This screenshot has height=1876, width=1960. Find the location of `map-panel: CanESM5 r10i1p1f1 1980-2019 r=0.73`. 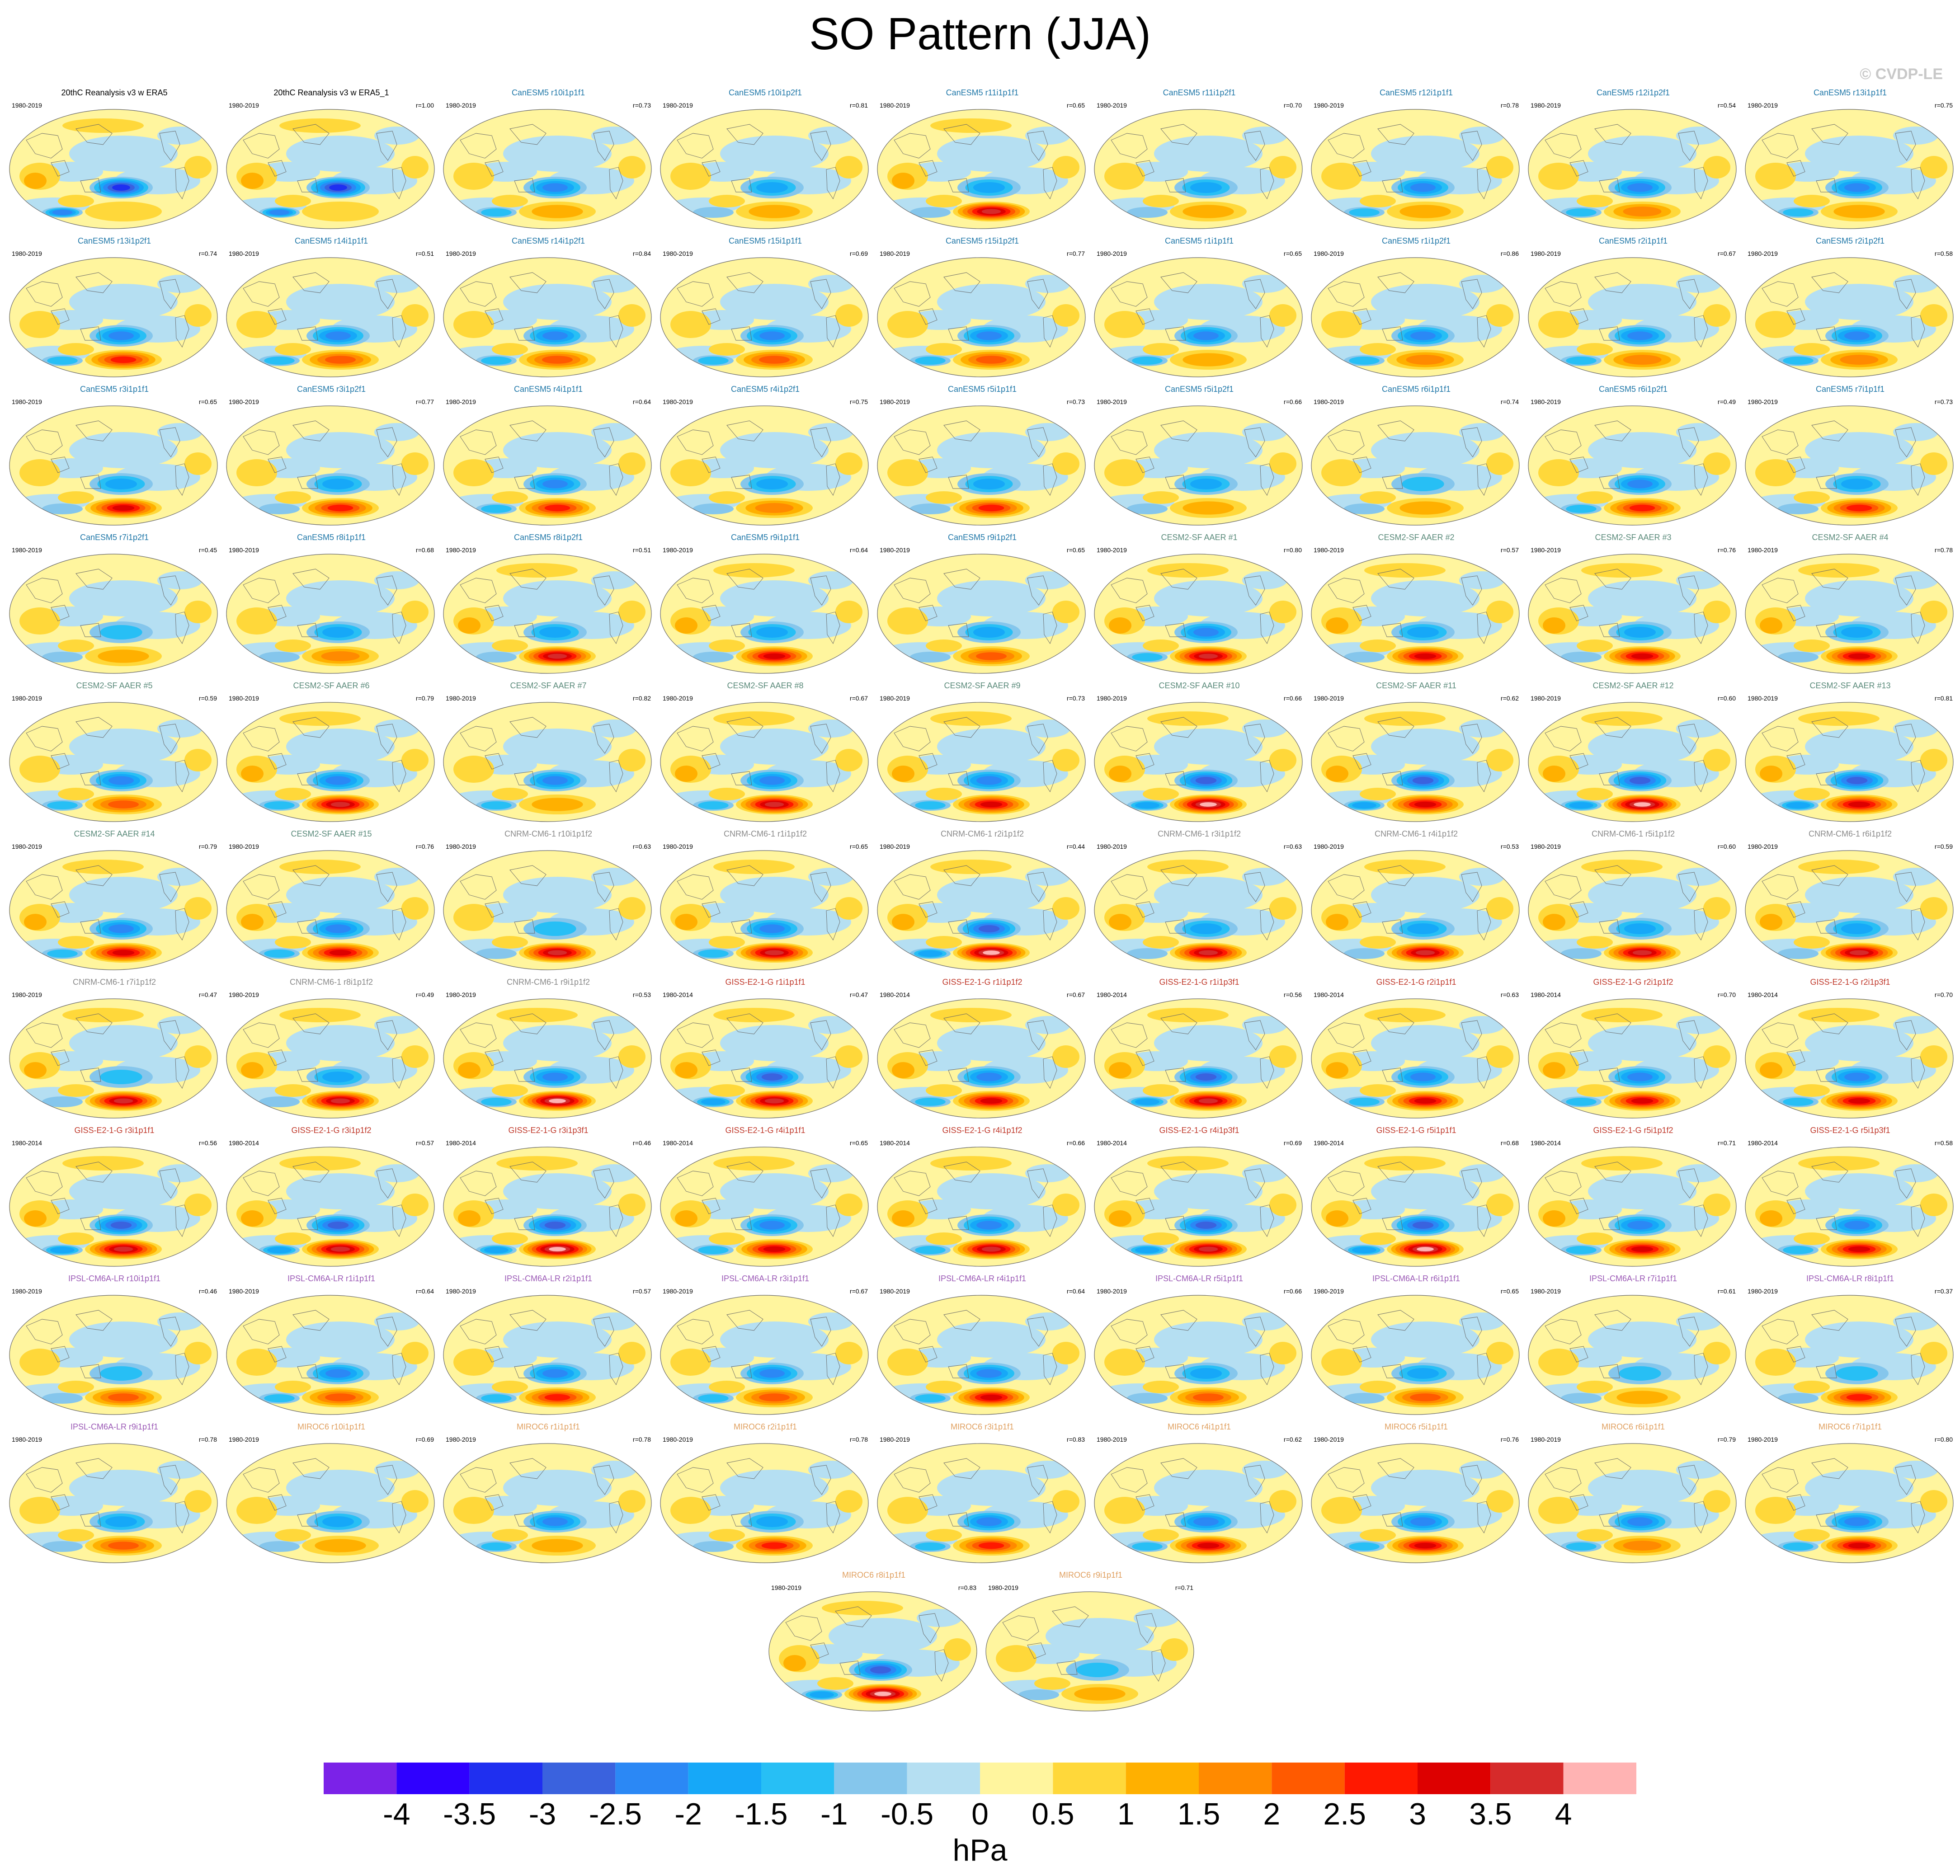

map-panel: CanESM5 r10i1p1f1 1980-2019 r=0.73 is located at coordinates (548, 159).